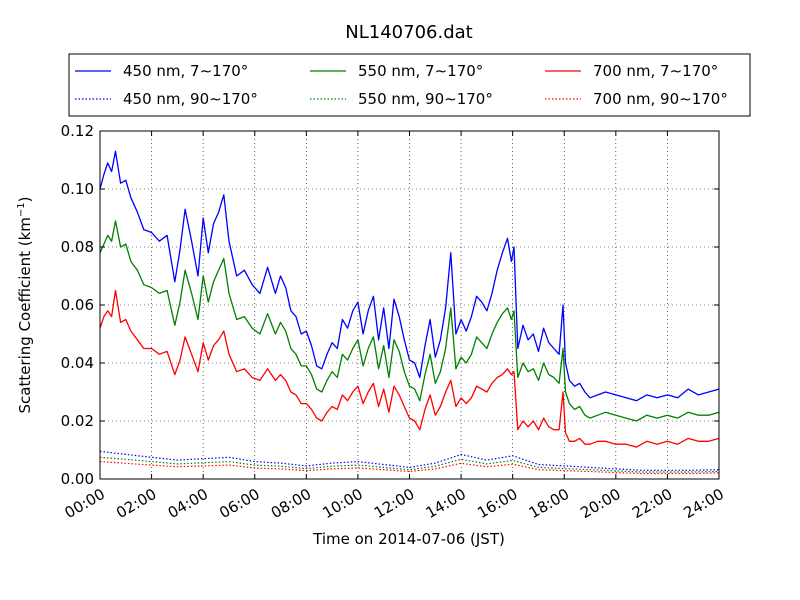  What do you see at coordinates (136, 503) in the screenshot?
I see `x-tick-label: 02:00` at bounding box center [136, 503].